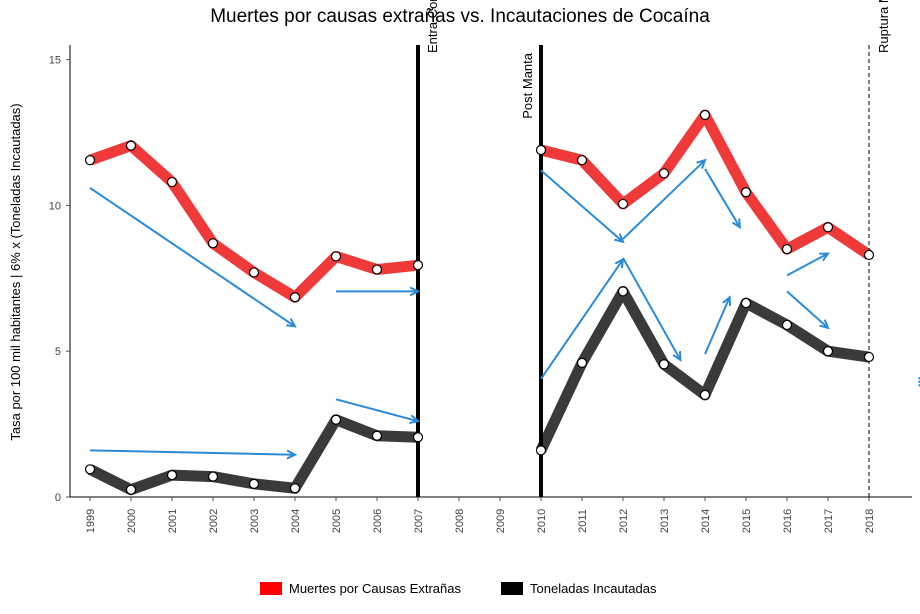 This screenshot has width=920, height=614. Describe the element at coordinates (665, 521) in the screenshot. I see `x-tick-label: 2013` at that location.